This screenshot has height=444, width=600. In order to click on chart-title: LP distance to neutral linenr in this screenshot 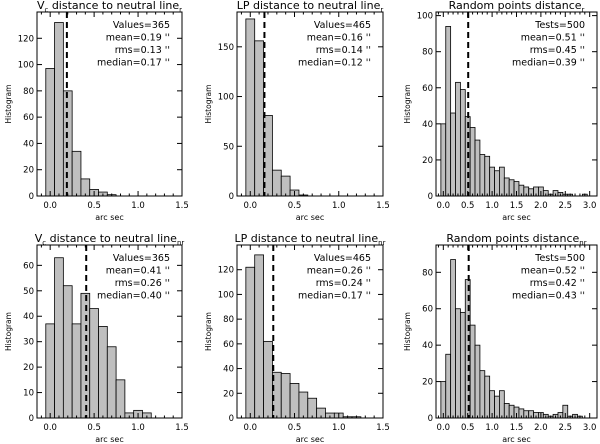, I will do `click(310, 239)`.